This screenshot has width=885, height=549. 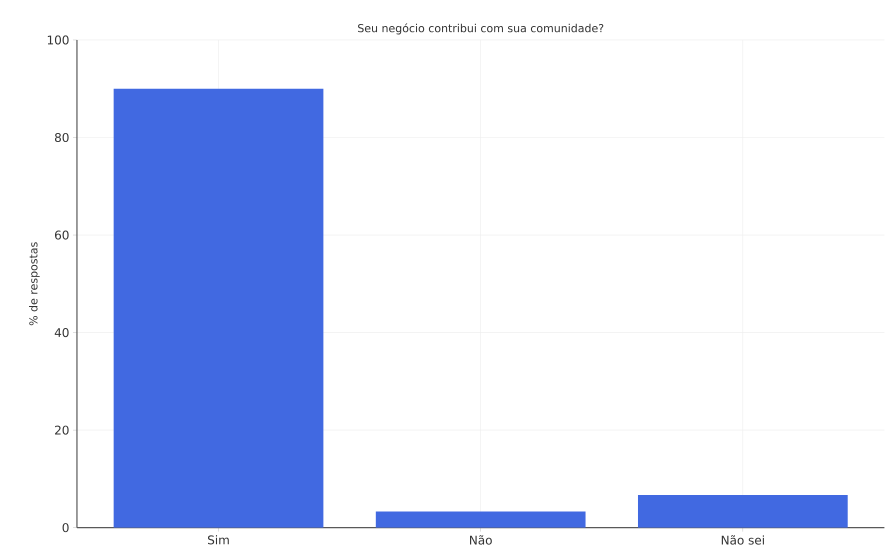 What do you see at coordinates (58, 40) in the screenshot?
I see `y-tick-label: 100` at bounding box center [58, 40].